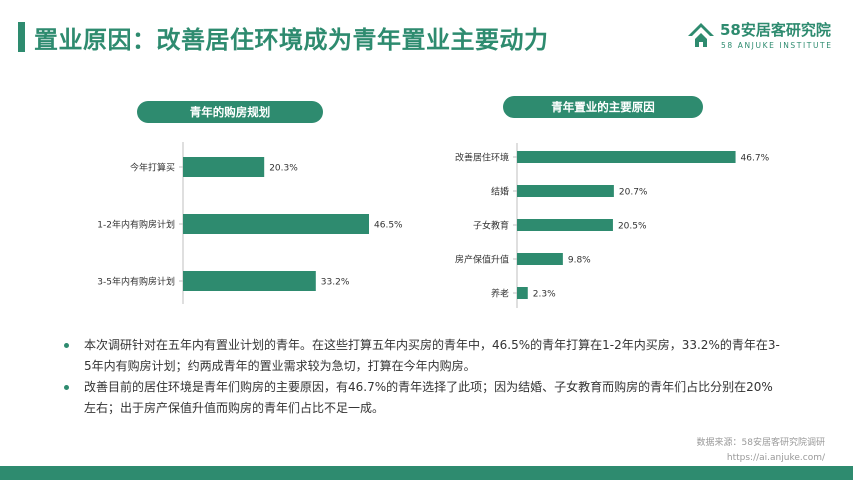 The image size is (853, 480). Describe the element at coordinates (152, 168) in the screenshot. I see `category-label: 今年打算买` at that location.